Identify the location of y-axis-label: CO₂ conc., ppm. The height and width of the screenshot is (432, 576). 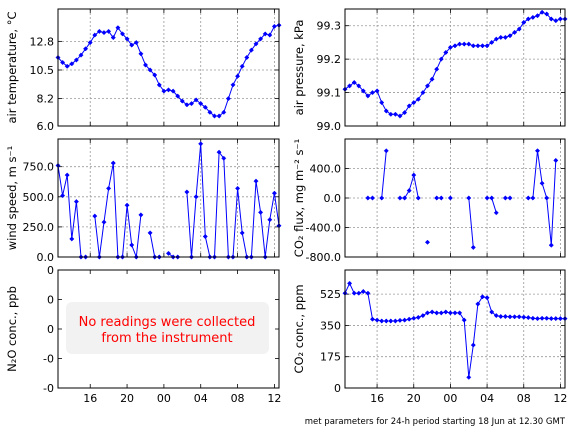
(299, 328).